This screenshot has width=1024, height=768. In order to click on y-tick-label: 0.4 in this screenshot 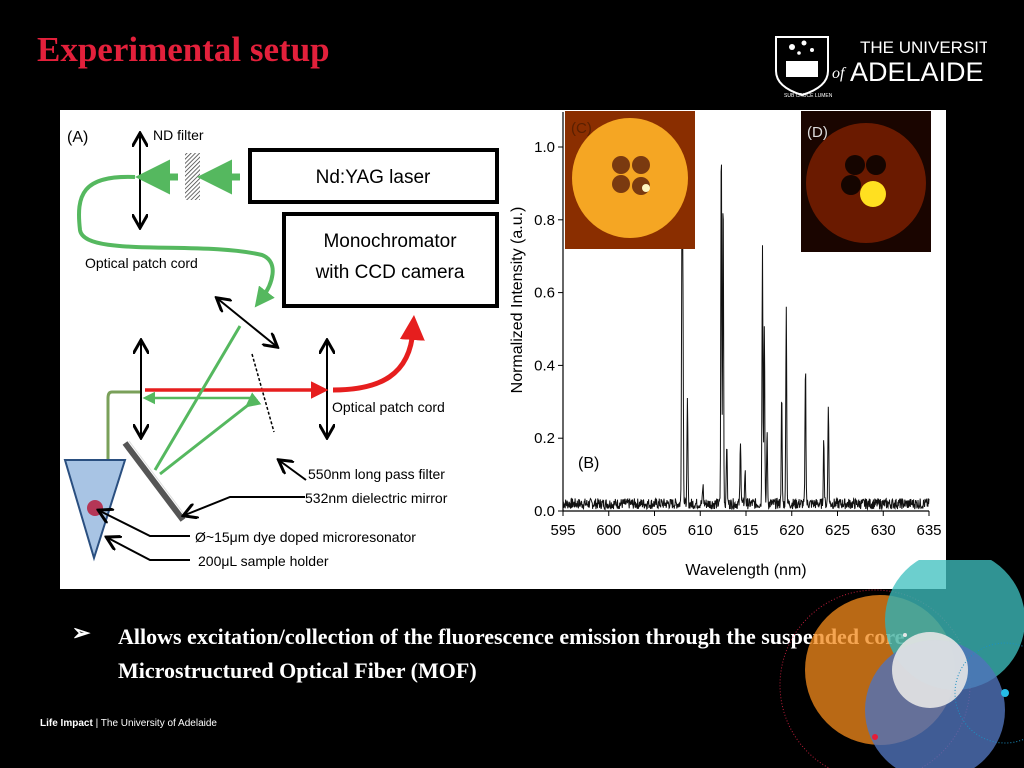, I will do `click(544, 365)`.